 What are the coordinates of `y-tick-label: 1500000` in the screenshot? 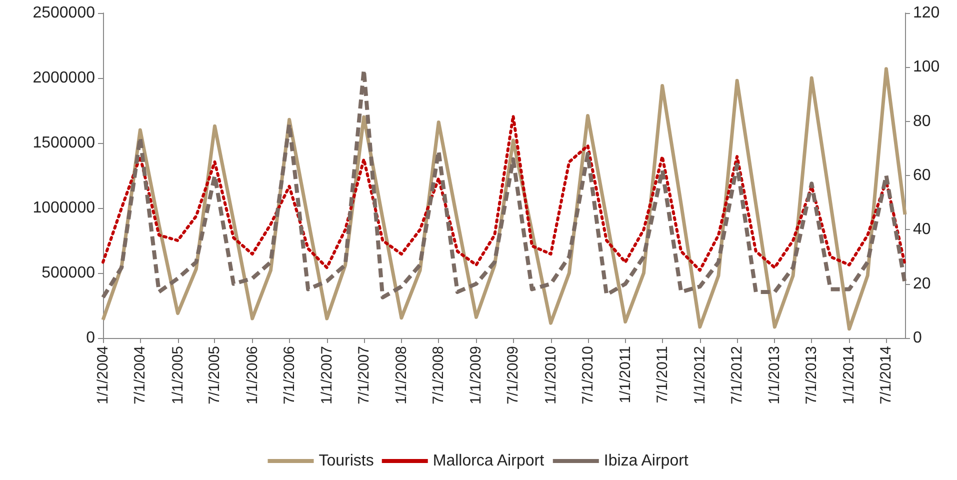 It's located at (64, 143).